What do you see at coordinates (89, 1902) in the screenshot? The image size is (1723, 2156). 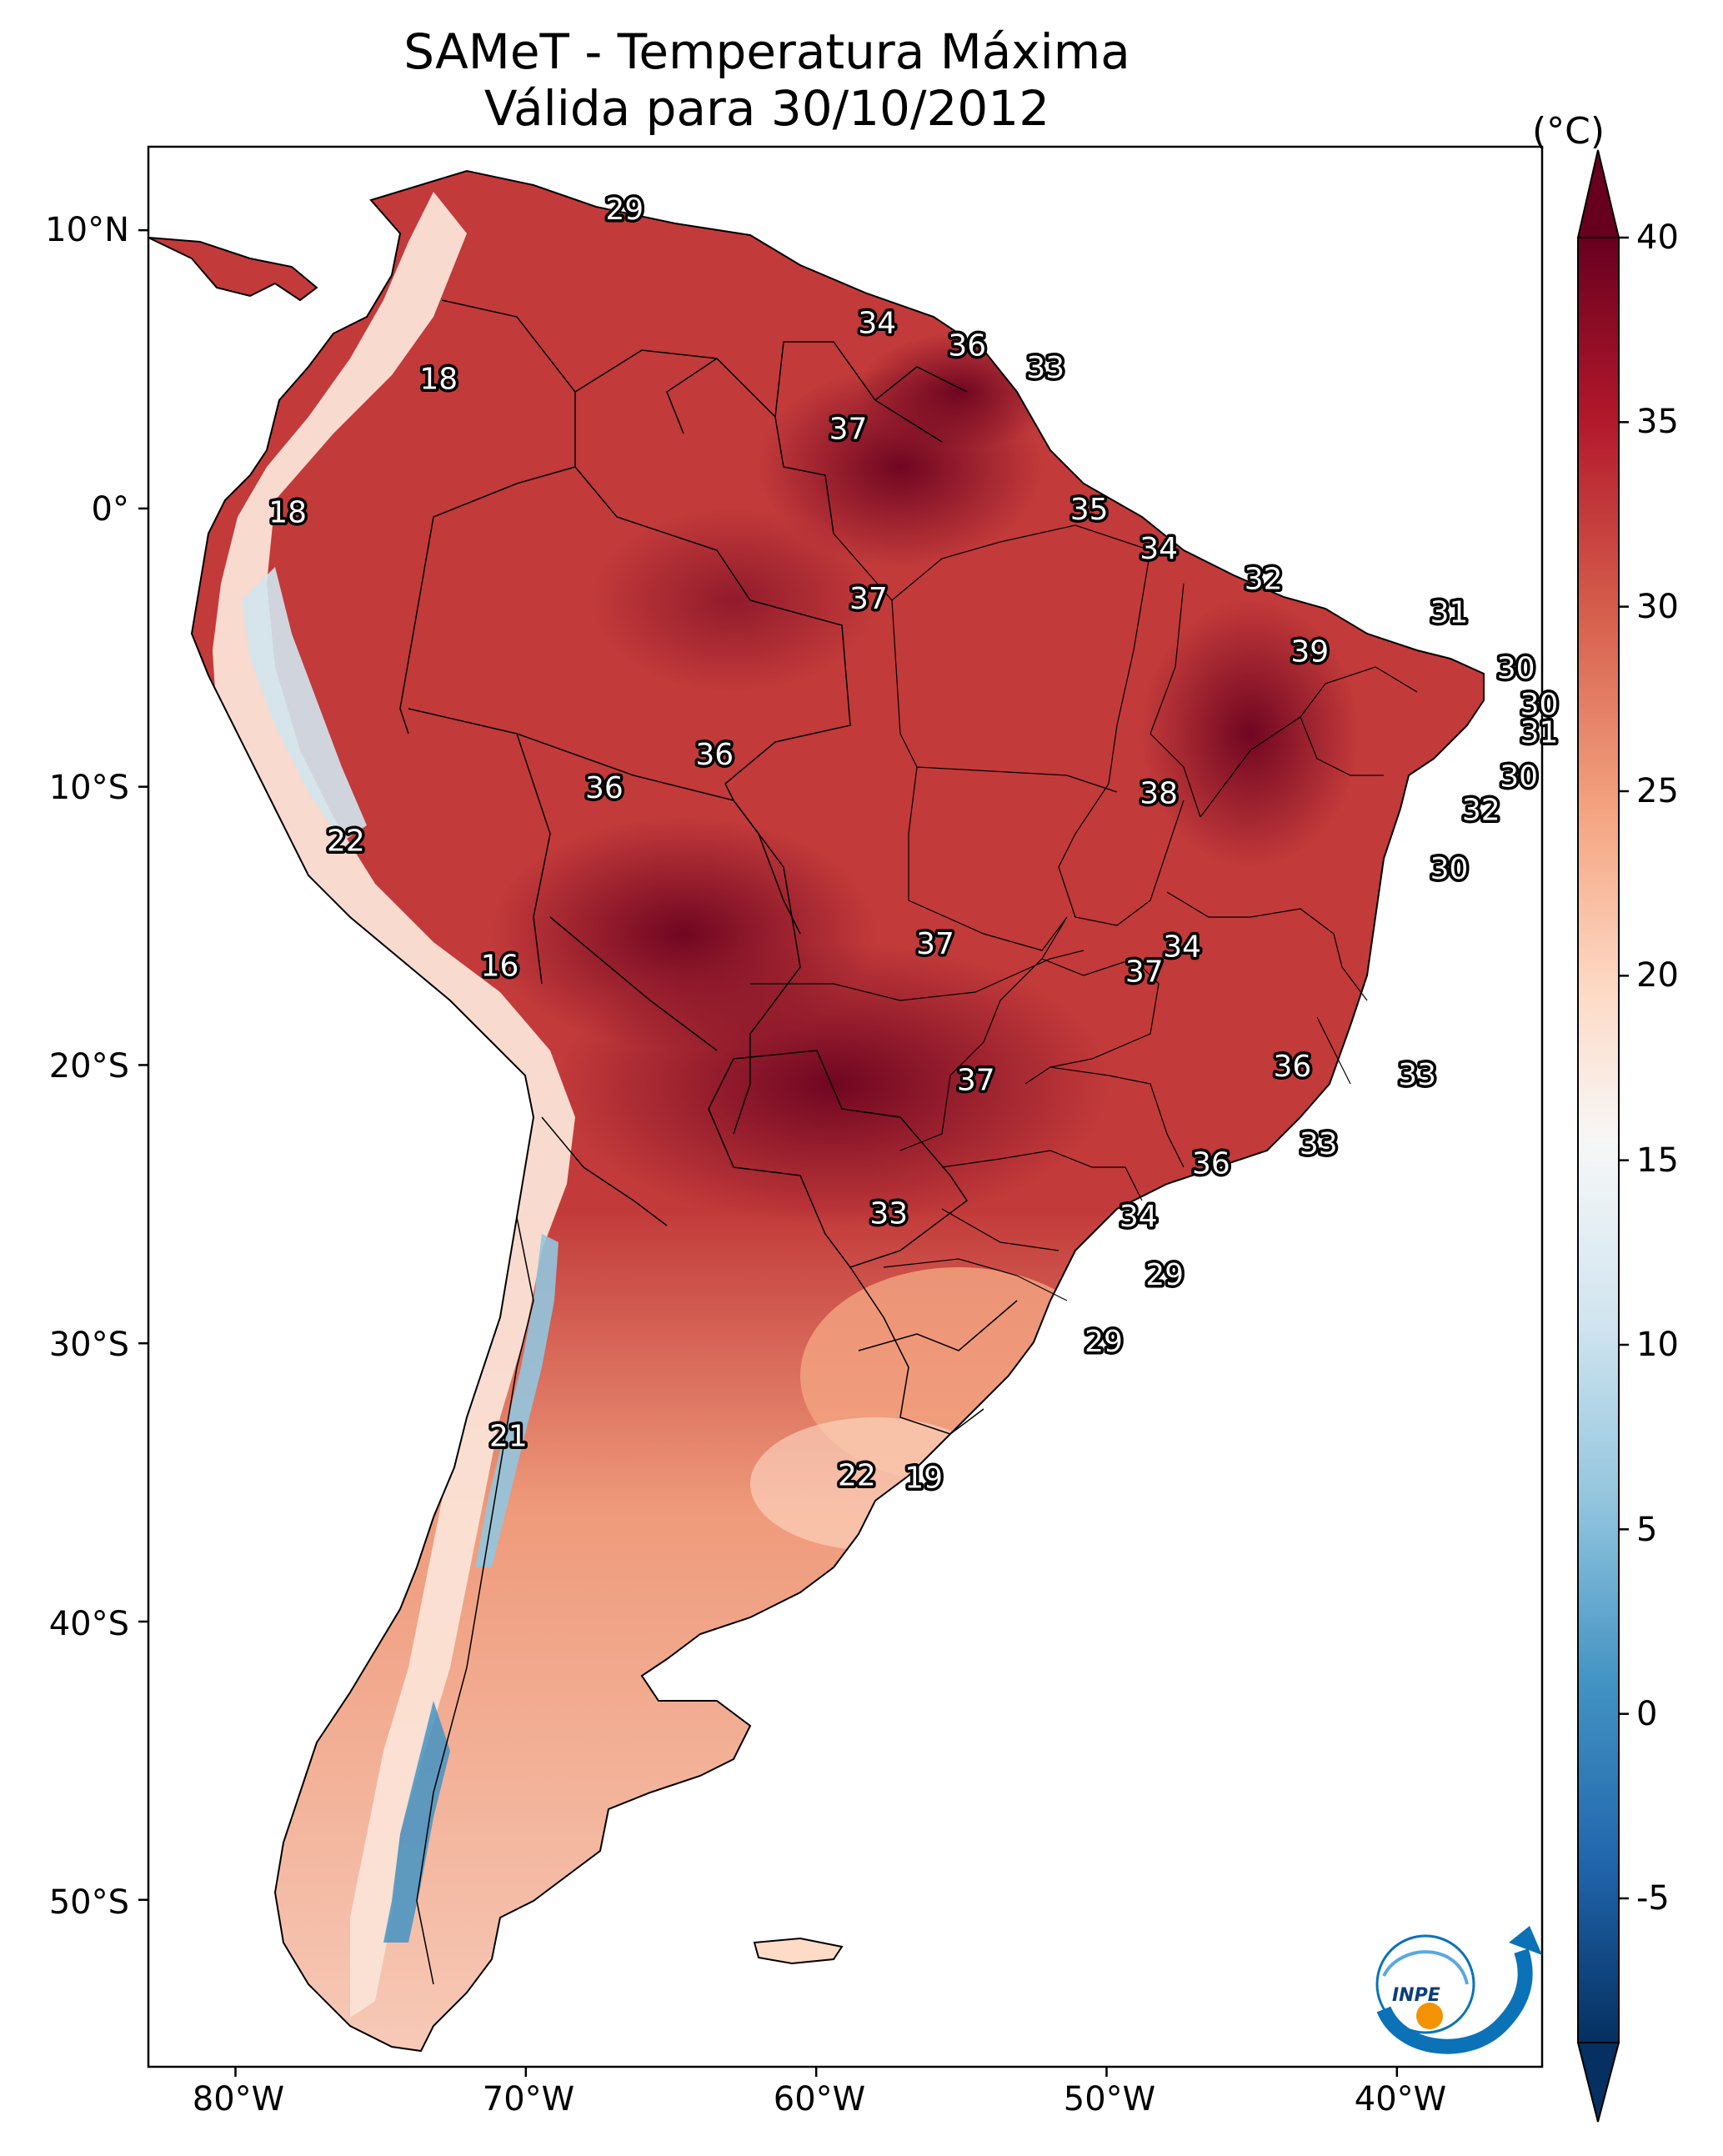 I see `lat-label: 50°S` at bounding box center [89, 1902].